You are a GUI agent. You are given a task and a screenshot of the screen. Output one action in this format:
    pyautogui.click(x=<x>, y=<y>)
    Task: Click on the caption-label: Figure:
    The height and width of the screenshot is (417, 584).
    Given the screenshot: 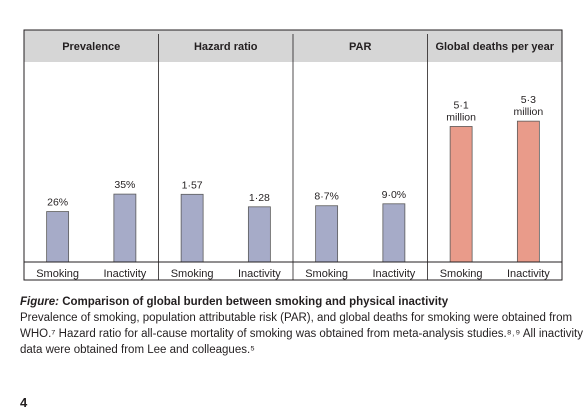 What is the action you would take?
    pyautogui.click(x=39, y=302)
    